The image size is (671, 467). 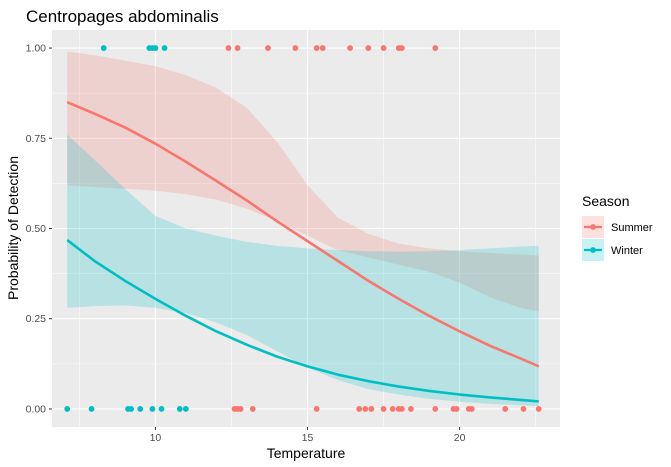 I want to click on y-axis: 0.00 0.25 0.50 0.75 1.00, so click(x=39, y=229).